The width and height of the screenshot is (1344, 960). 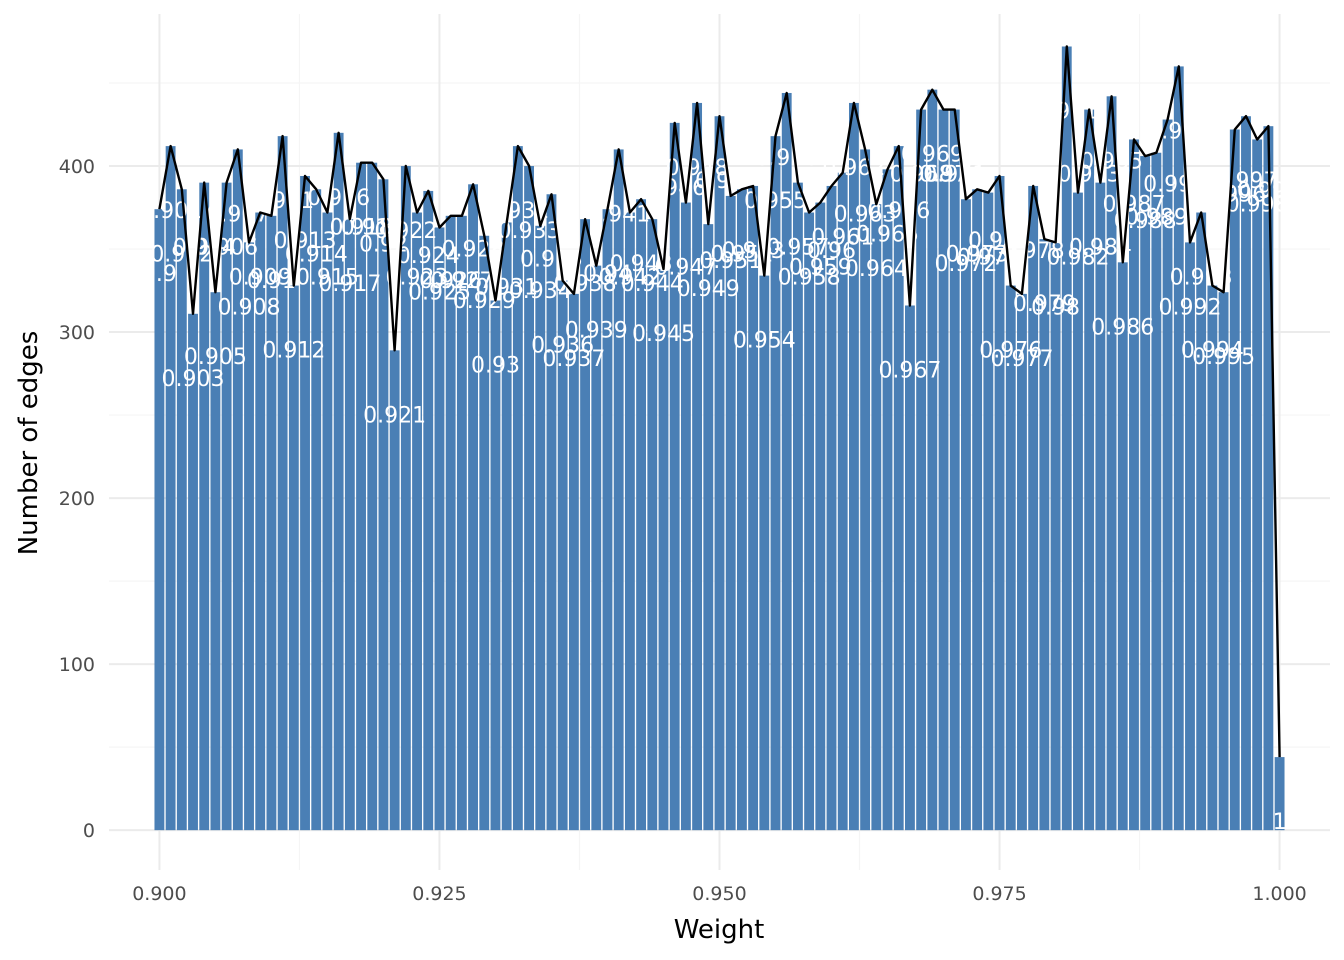 I want to click on bar-label: 0.964, so click(x=876, y=269).